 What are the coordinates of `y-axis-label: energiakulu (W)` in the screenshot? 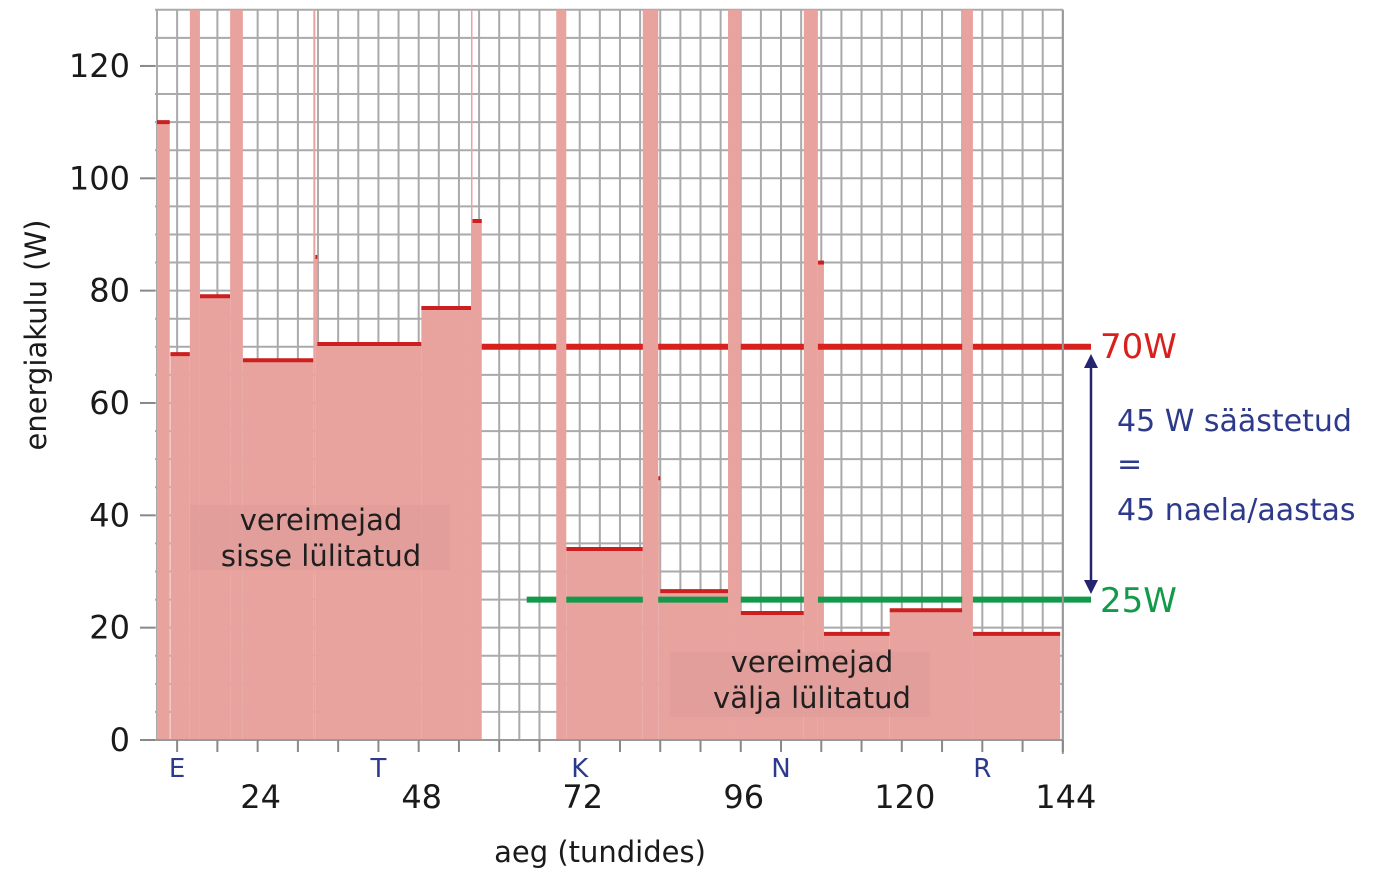 It's located at (36, 335).